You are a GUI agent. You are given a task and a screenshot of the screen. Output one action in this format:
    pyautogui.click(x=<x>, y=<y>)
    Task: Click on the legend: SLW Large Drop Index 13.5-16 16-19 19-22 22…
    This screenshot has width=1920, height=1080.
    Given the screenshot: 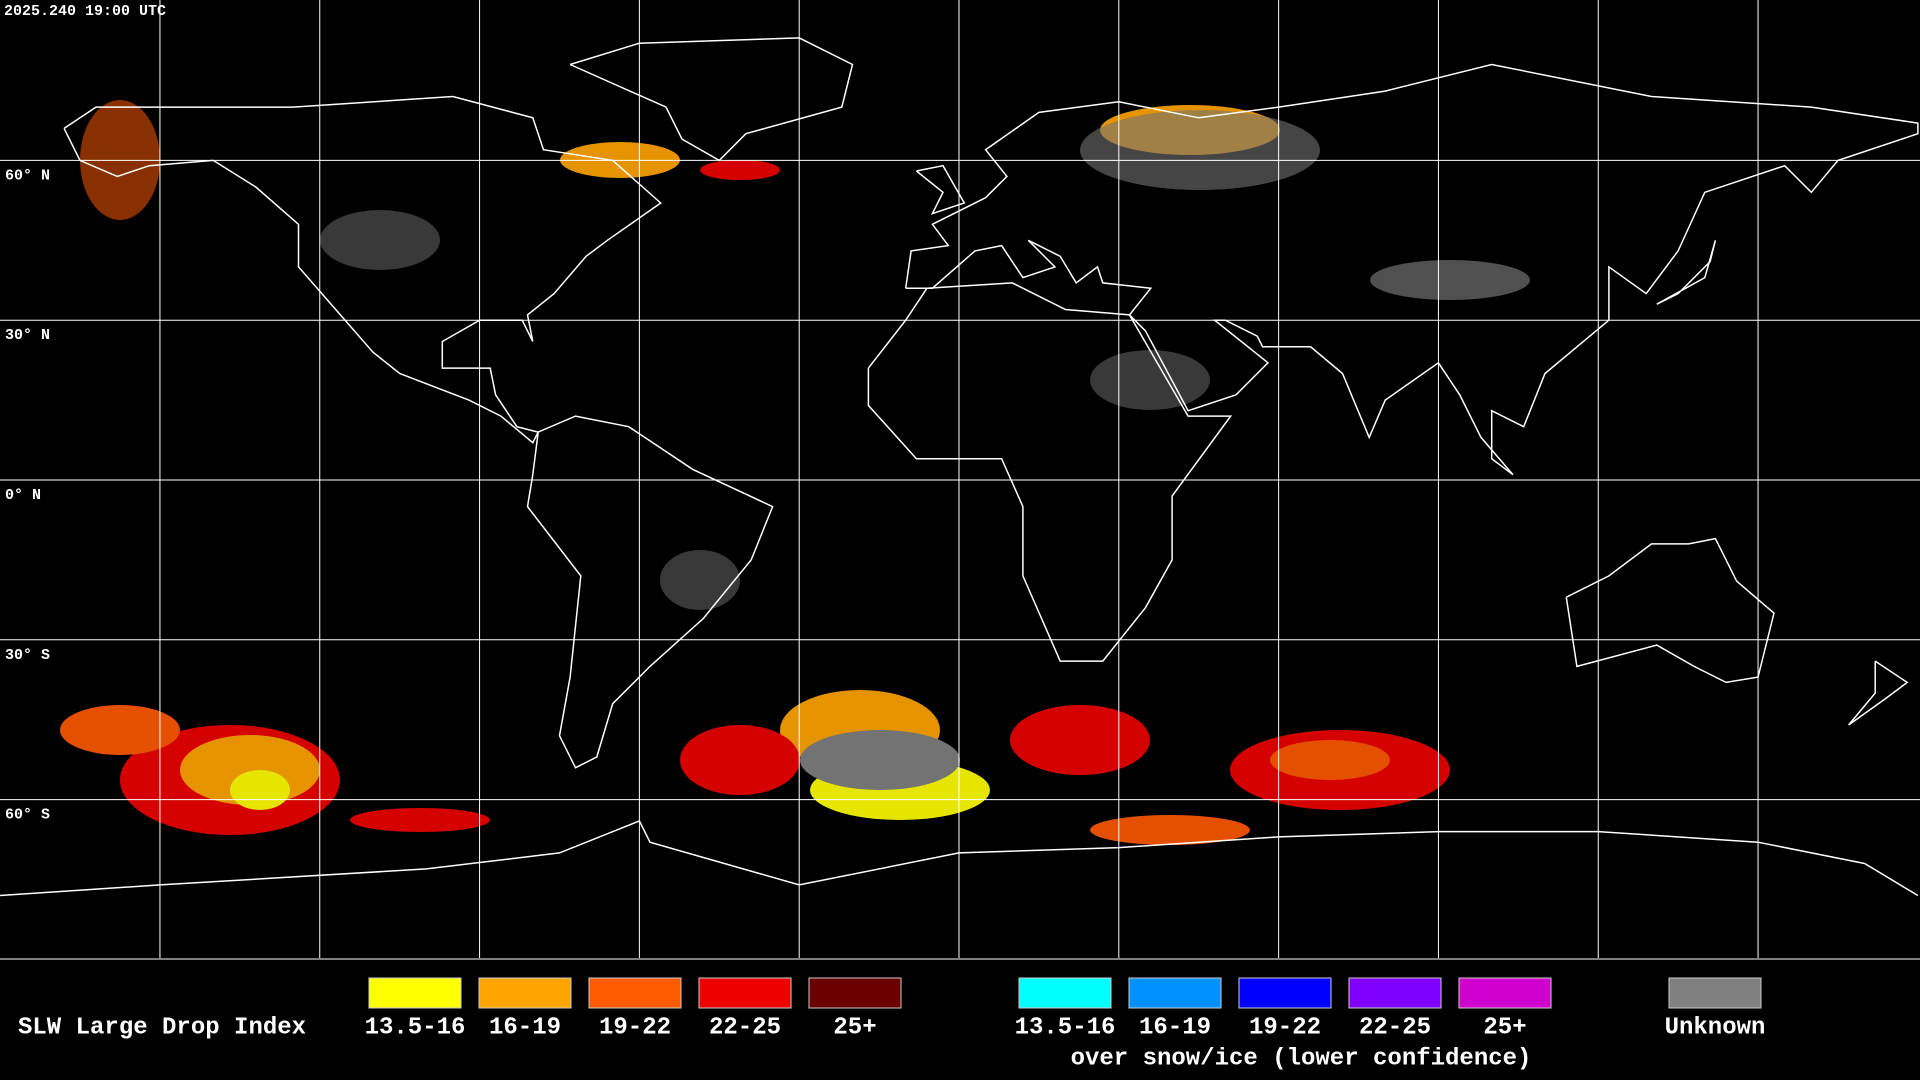 What is the action you would take?
    pyautogui.click(x=892, y=1024)
    